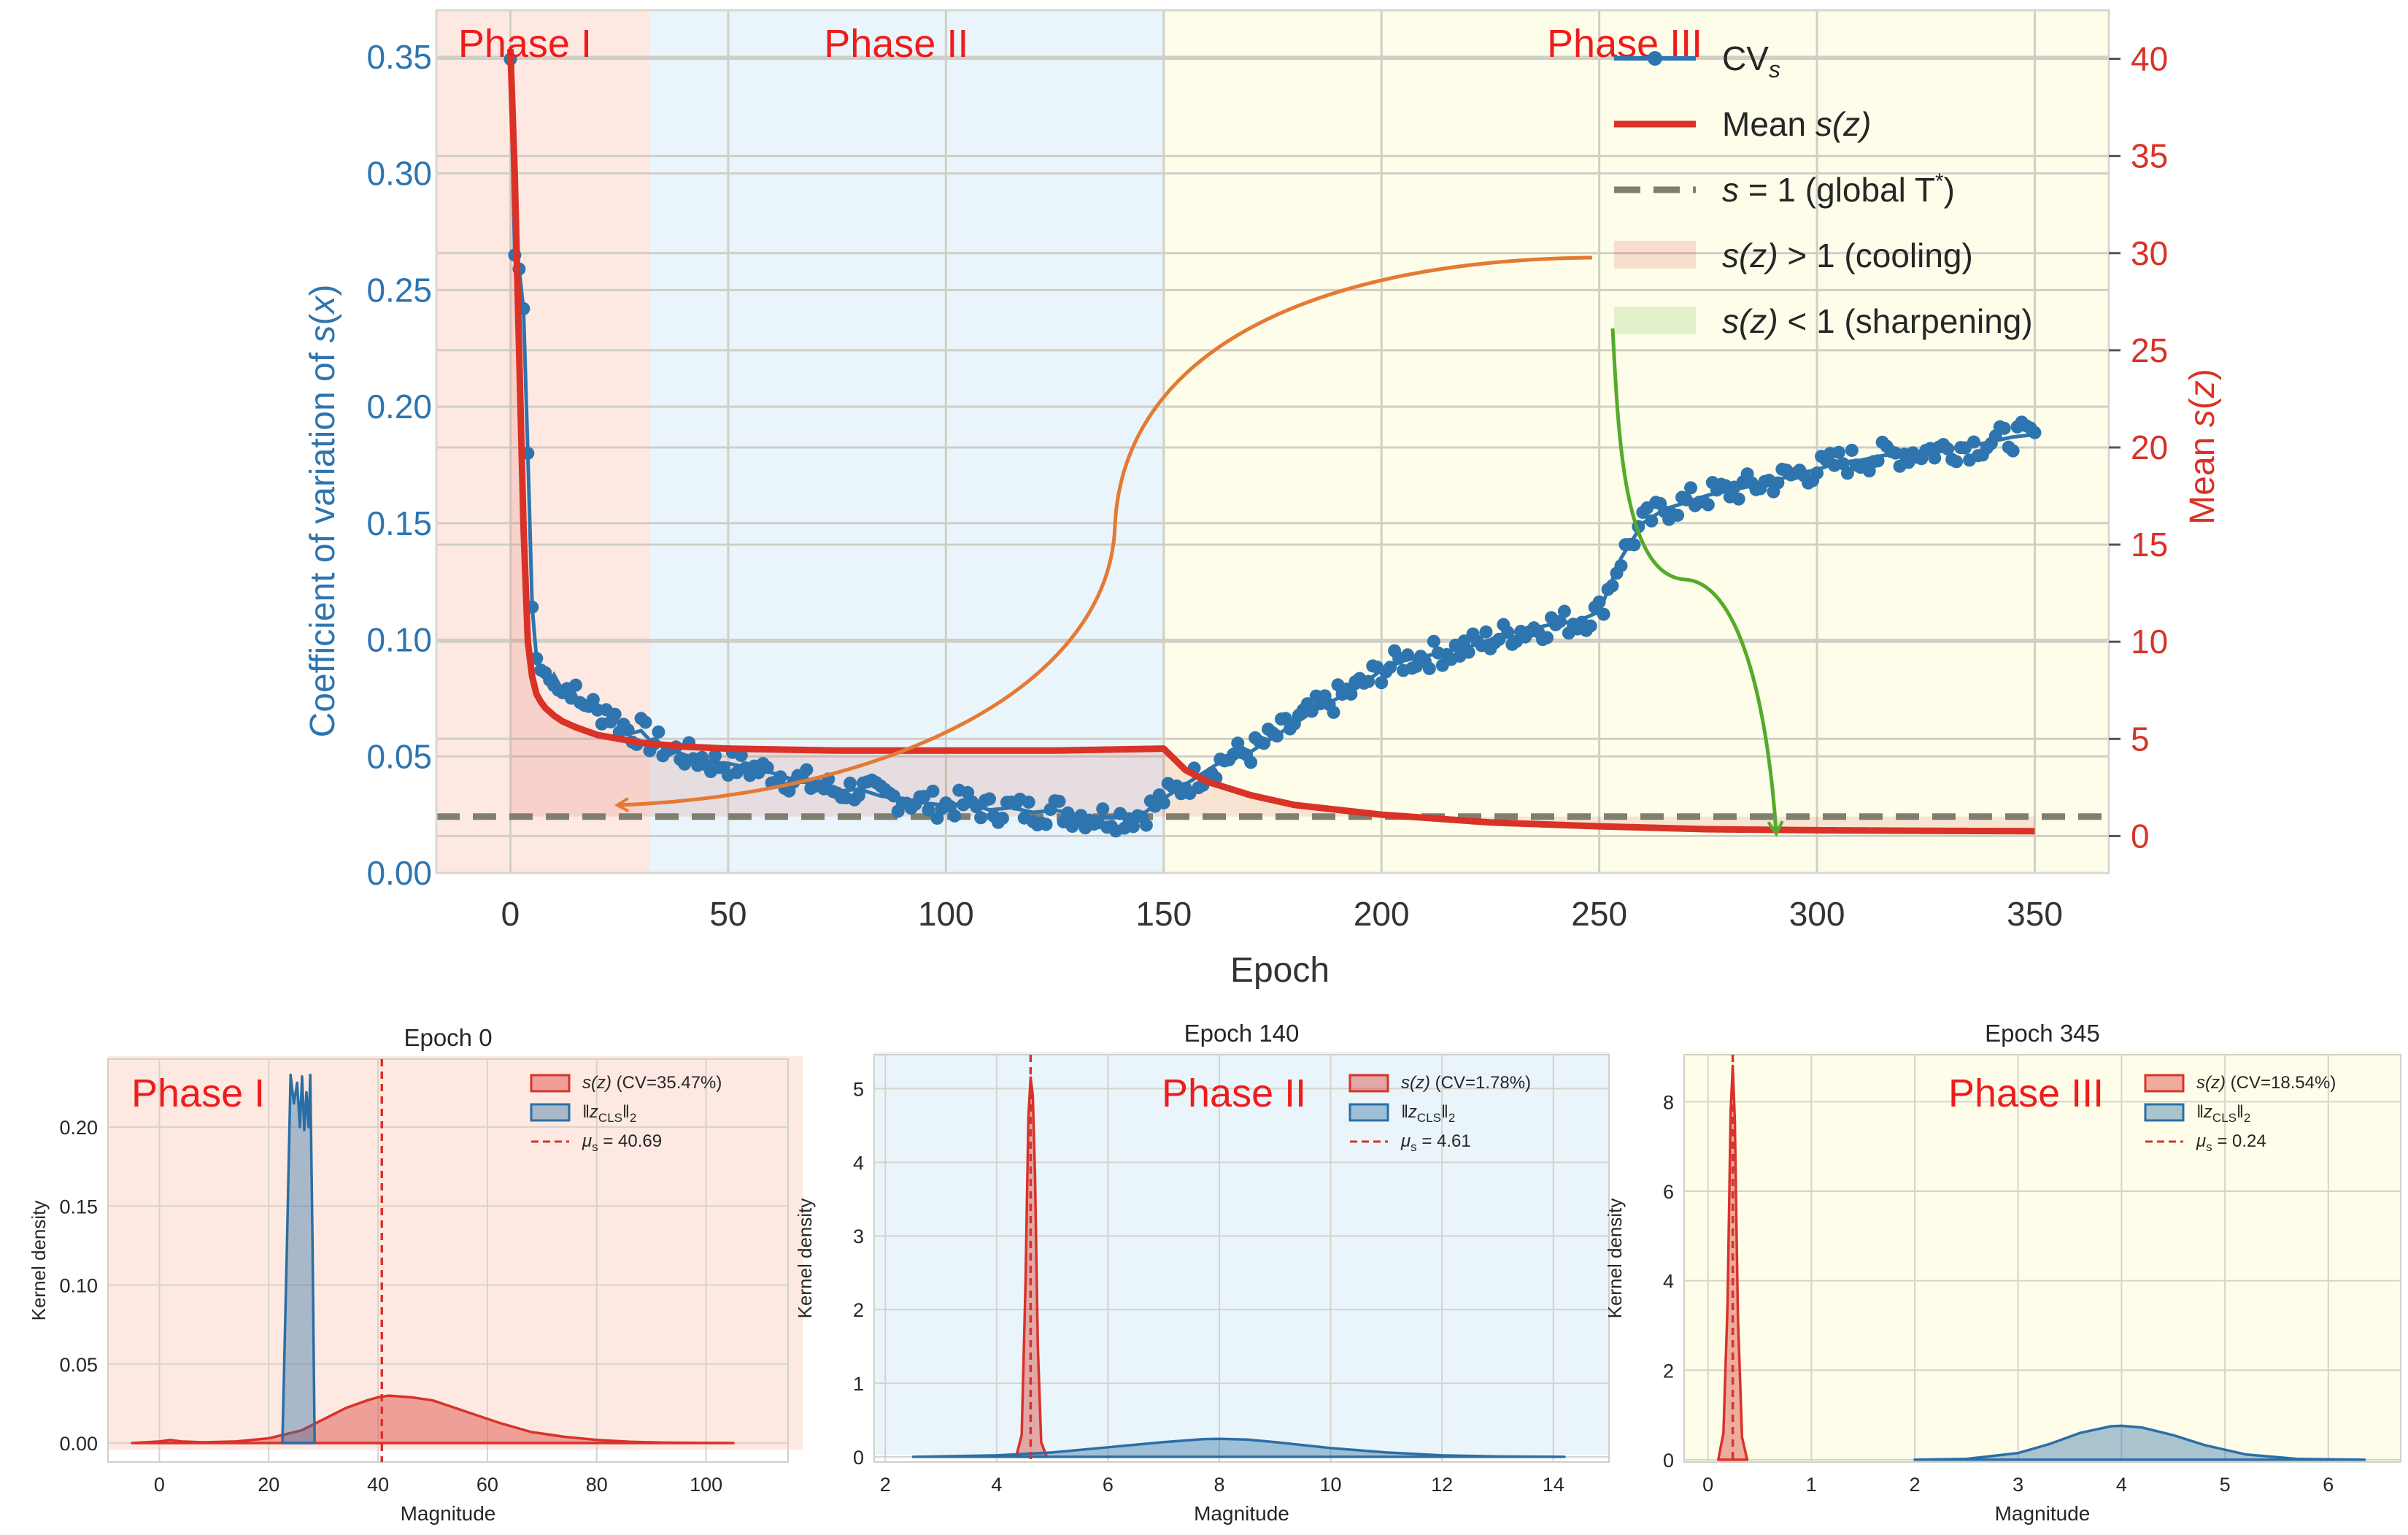 The height and width of the screenshot is (1535, 2408). I want to click on x-tick-label: 200, so click(1382, 914).